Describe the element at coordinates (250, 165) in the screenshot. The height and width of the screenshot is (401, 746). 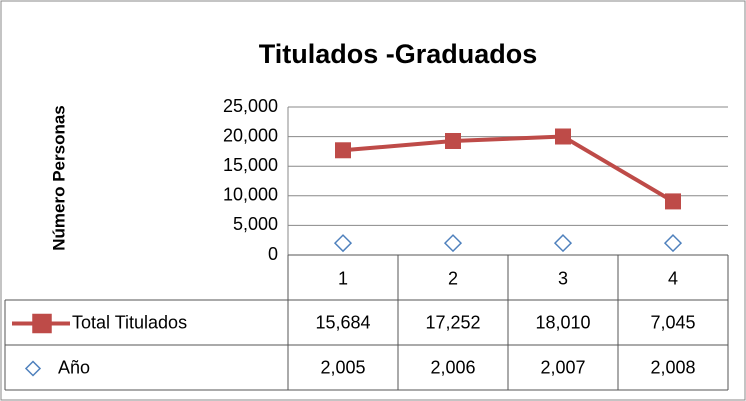
I see `y-tick-label: 15,000` at that location.